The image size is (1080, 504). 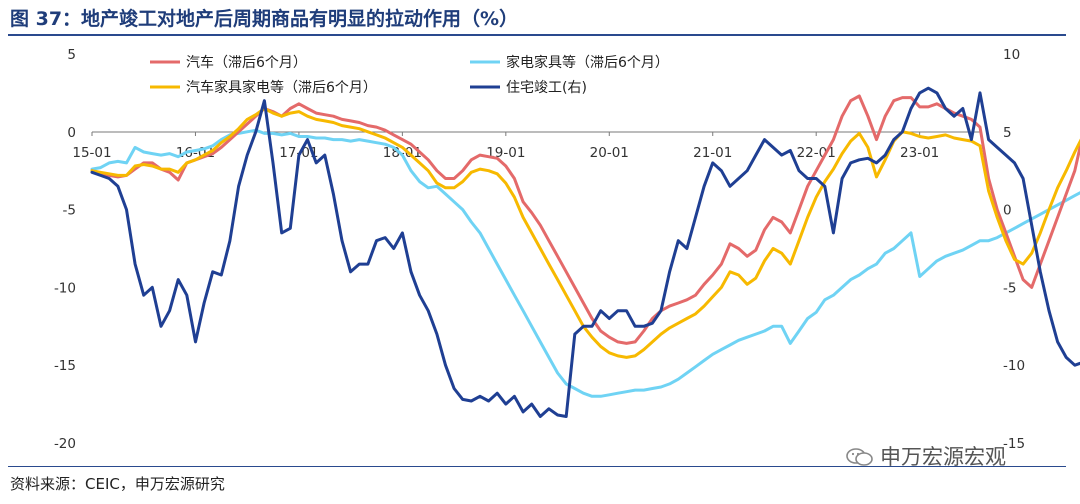 What do you see at coordinates (71, 133) in the screenshot?
I see `y-left-tick-label: 0` at bounding box center [71, 133].